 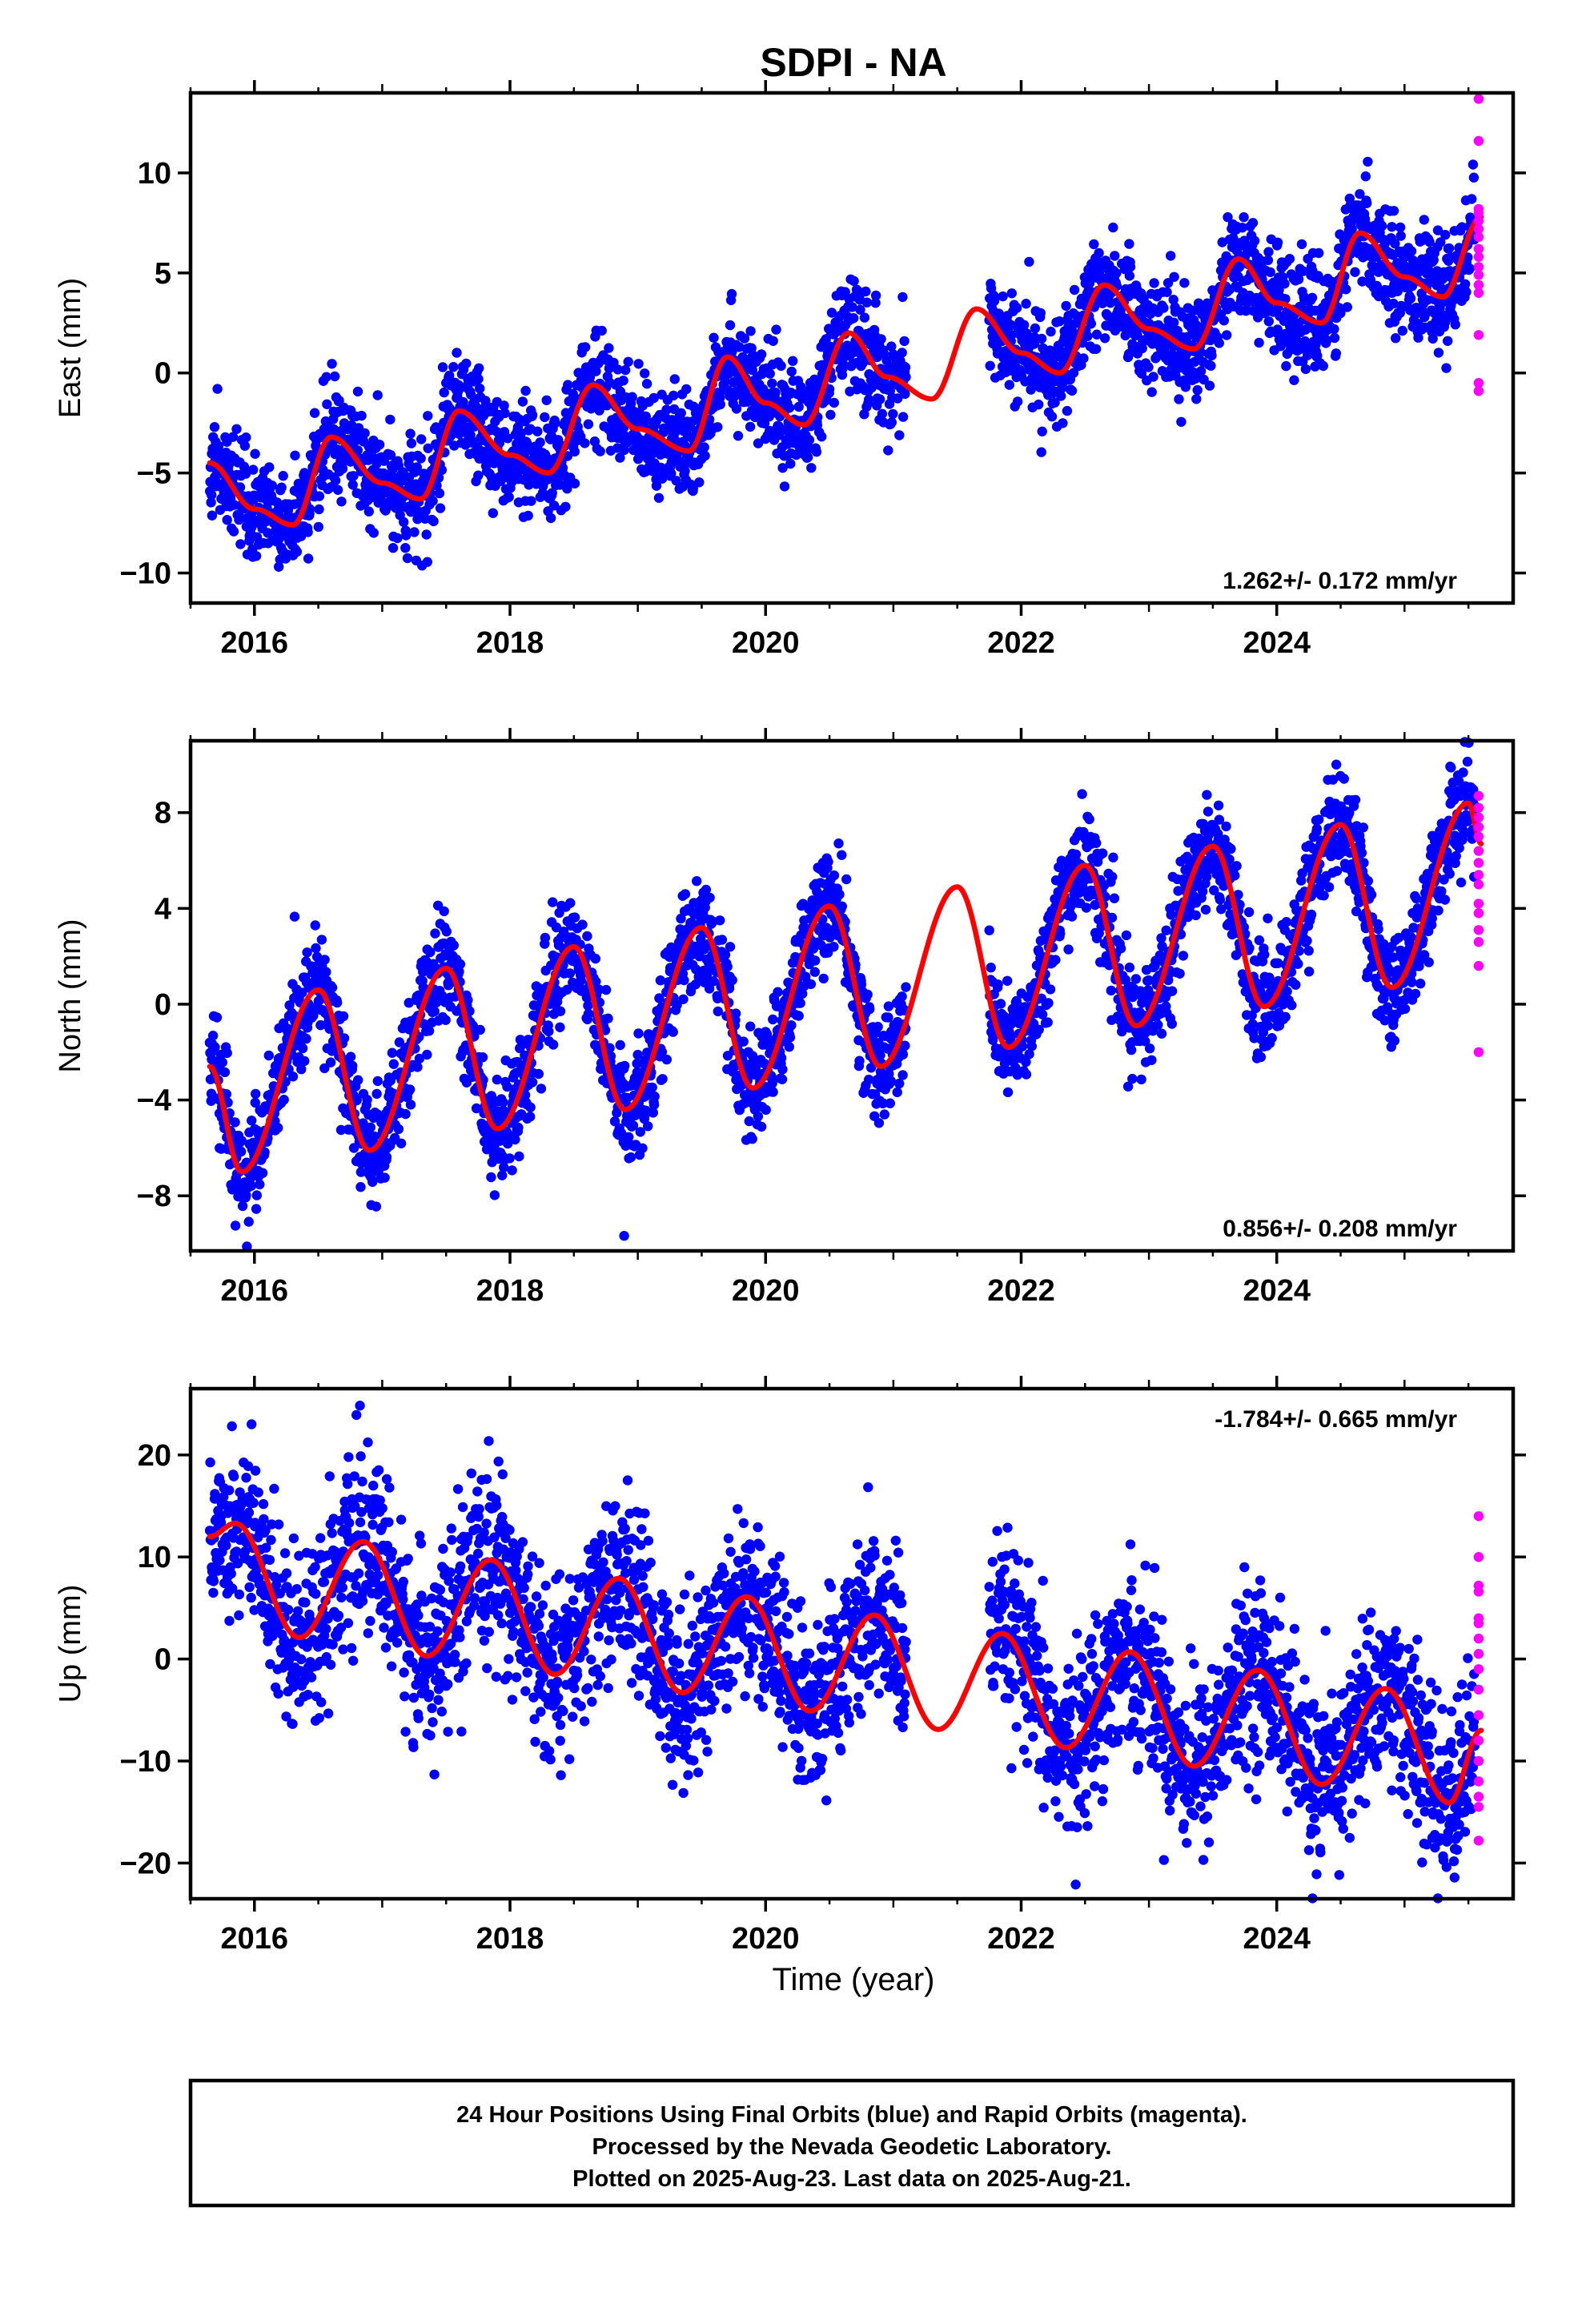 What do you see at coordinates (70, 348) in the screenshot?
I see `east-ylabel: East (mm)` at bounding box center [70, 348].